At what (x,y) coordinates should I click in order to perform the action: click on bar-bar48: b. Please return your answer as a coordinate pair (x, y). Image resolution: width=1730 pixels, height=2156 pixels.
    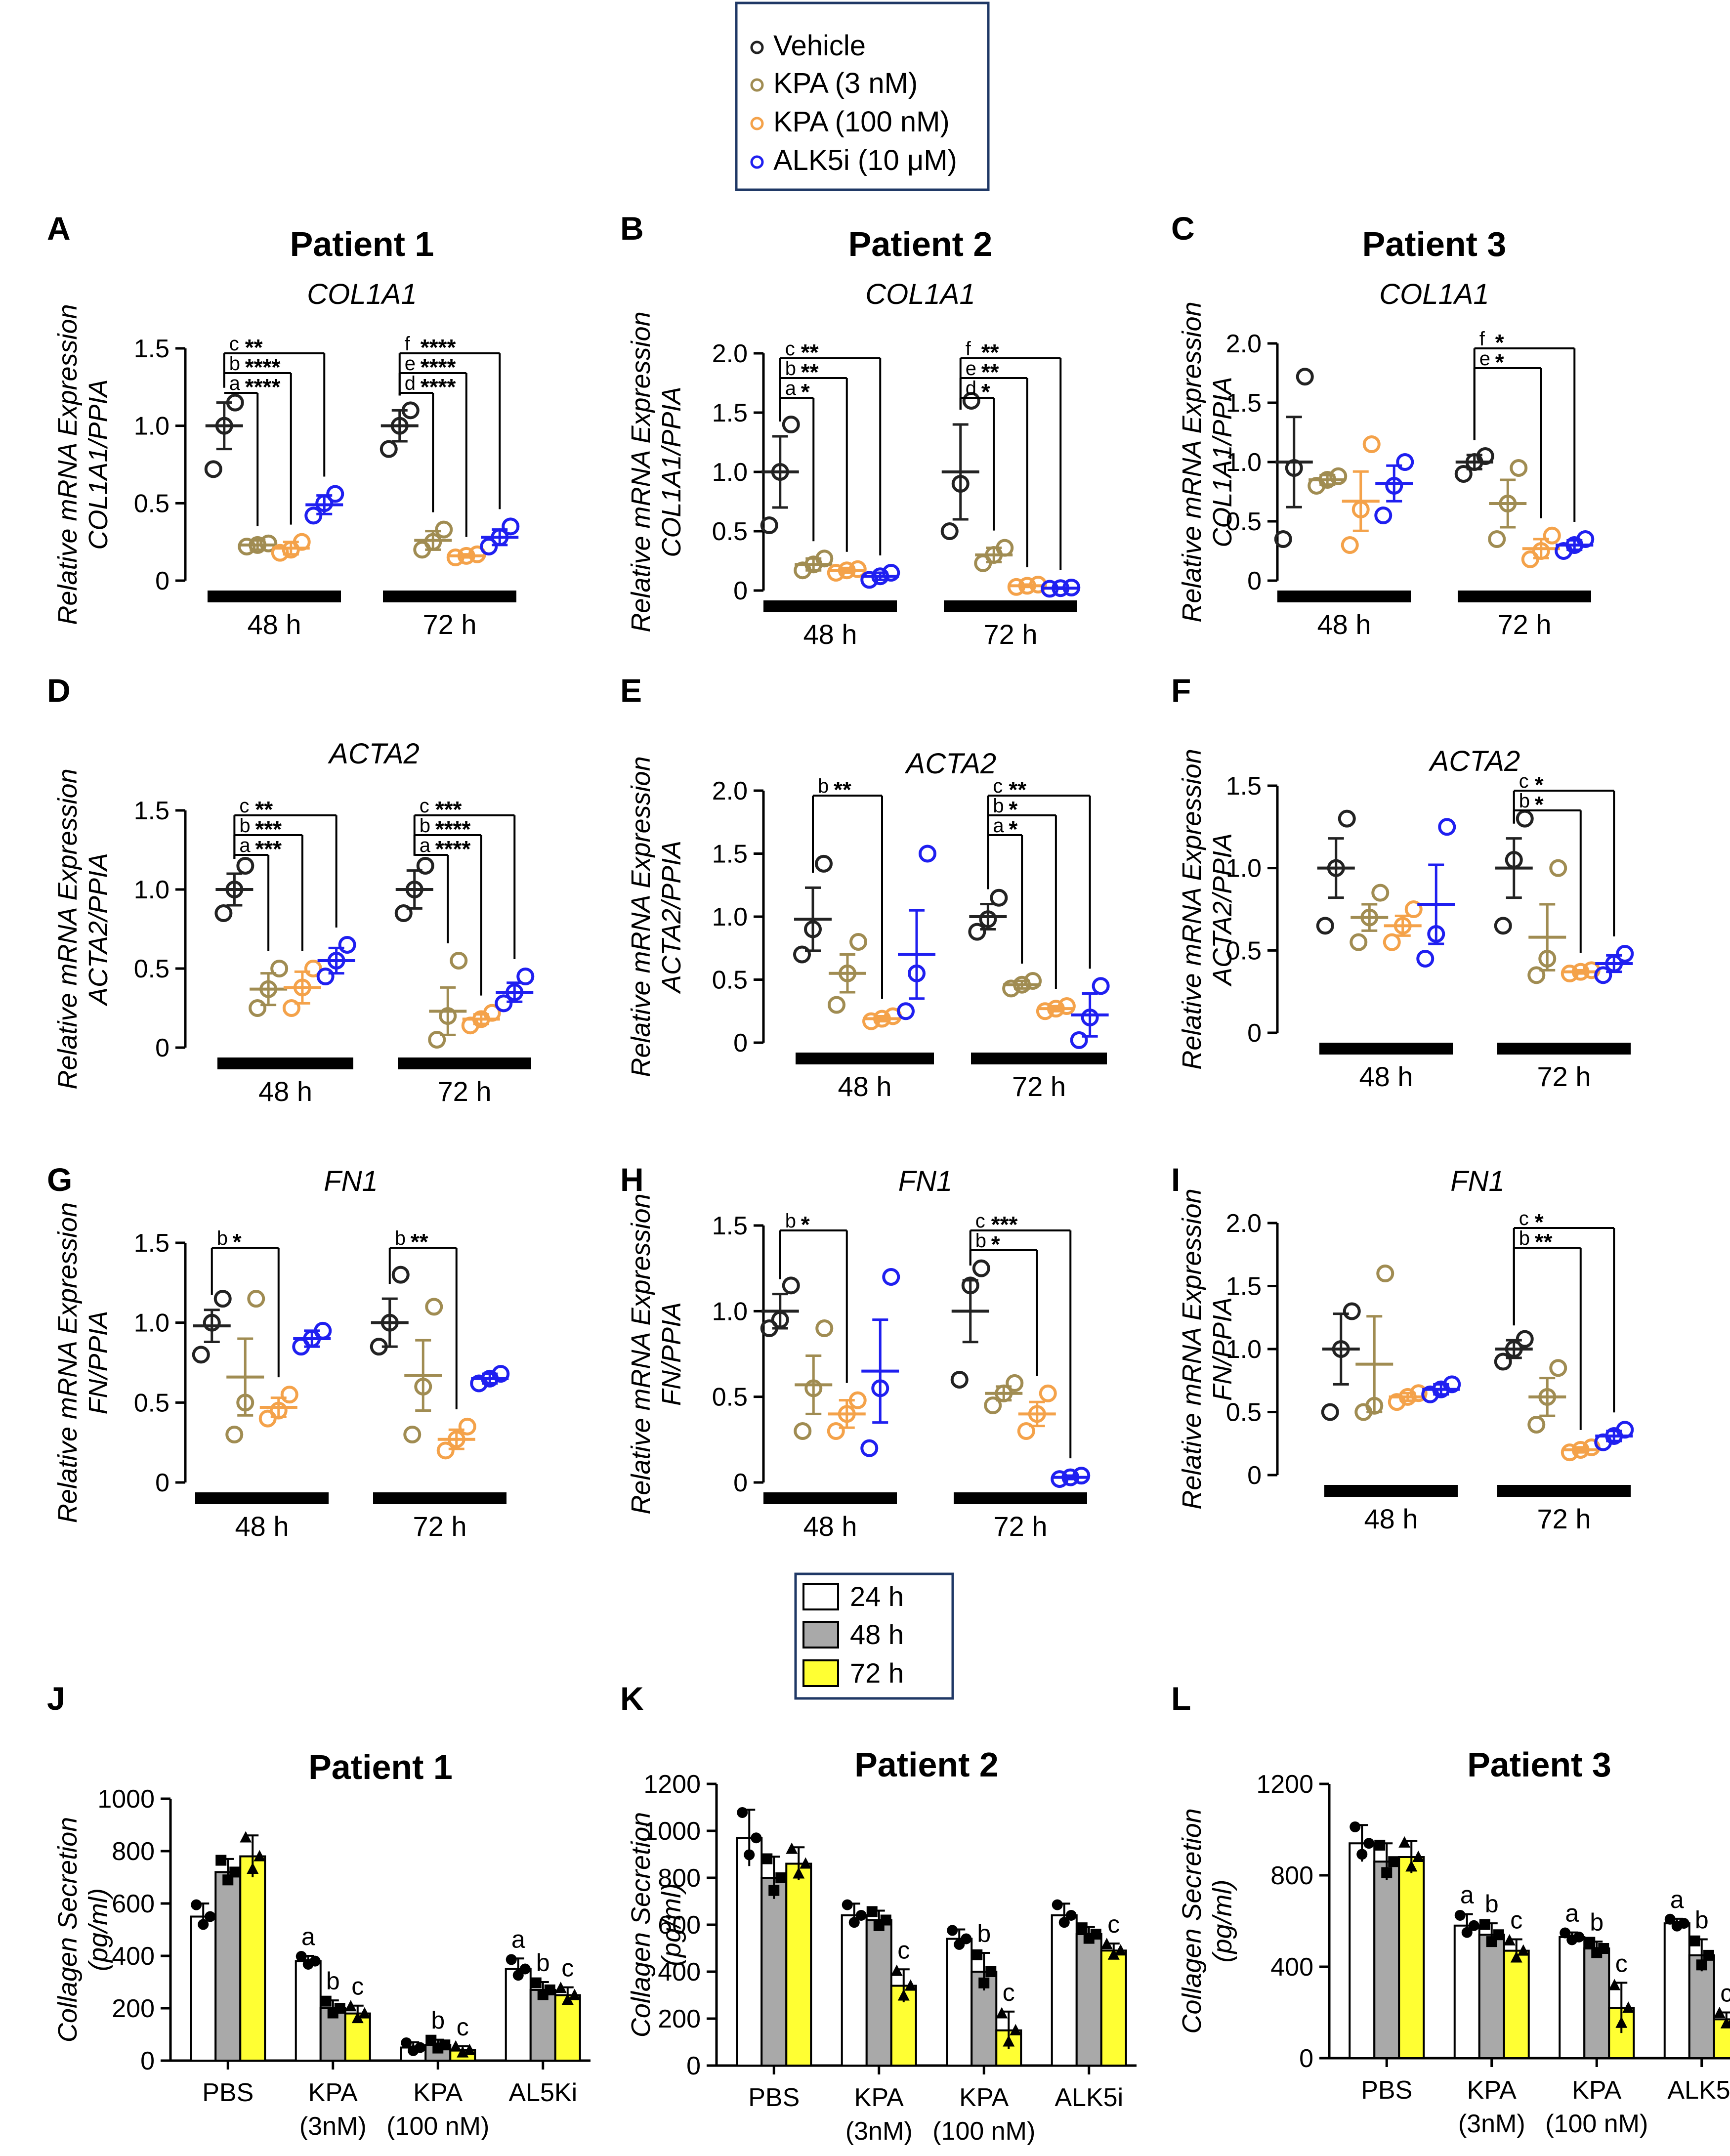
    Looking at the image, I should click on (1701, 1982).